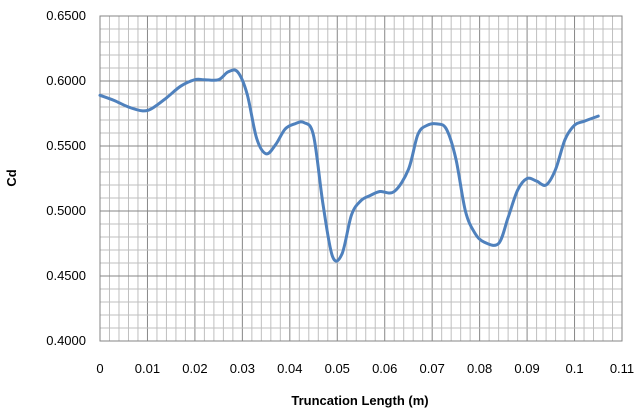 Image resolution: width=639 pixels, height=412 pixels. What do you see at coordinates (432, 368) in the screenshot?
I see `x-tick-label: 0.07` at bounding box center [432, 368].